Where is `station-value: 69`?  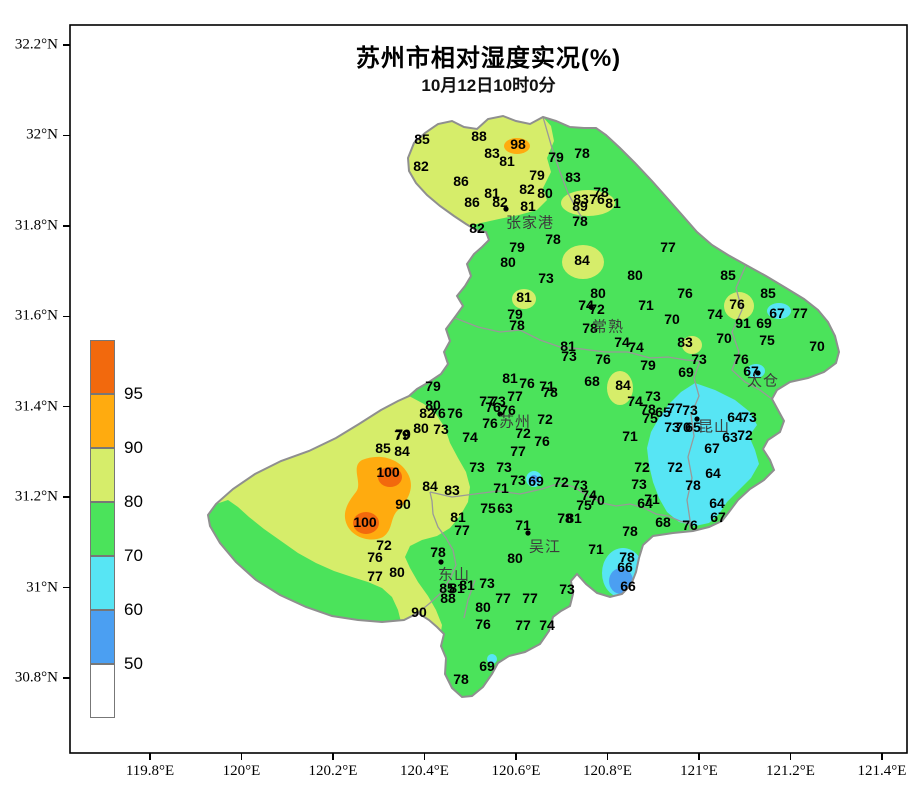
station-value: 69 is located at coordinates (764, 323).